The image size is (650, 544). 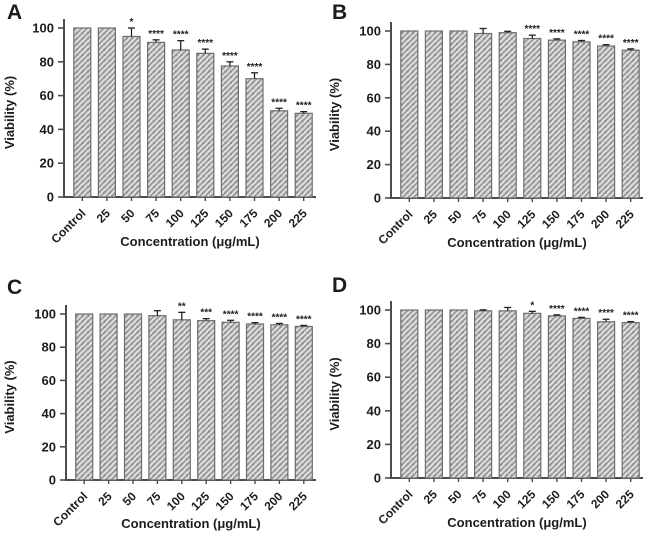 I want to click on panel-letter-d: D, so click(x=340, y=285).